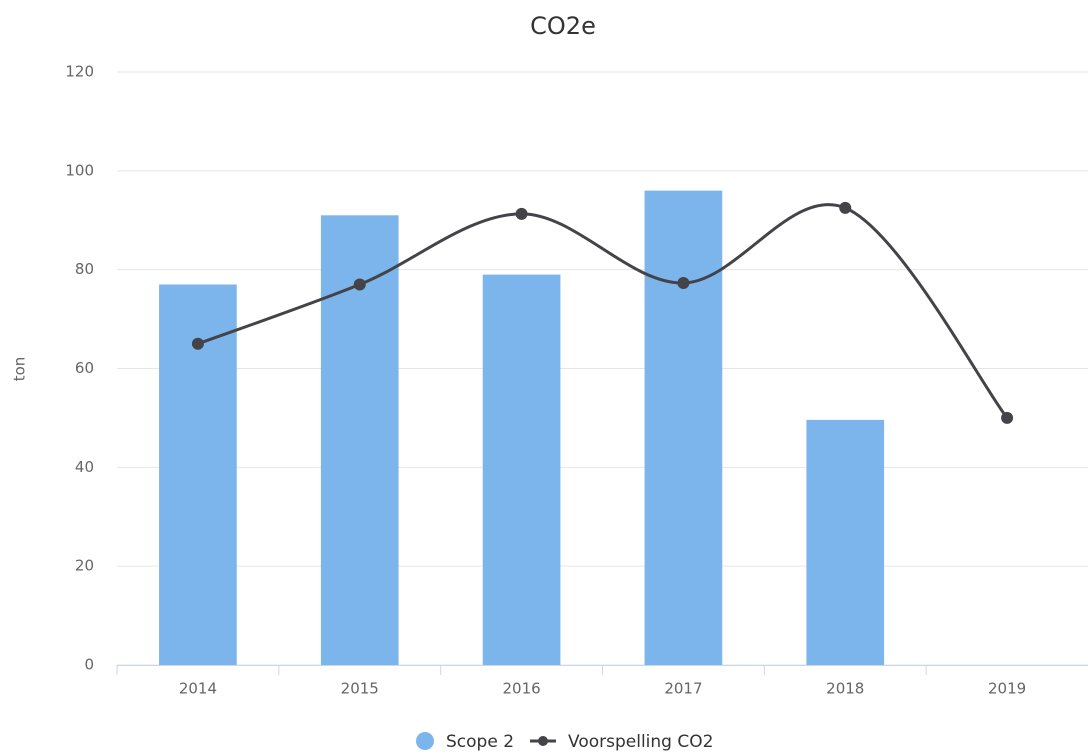 This screenshot has height=754, width=1088. Describe the element at coordinates (1007, 689) in the screenshot. I see `x-tick-label: 2019` at that location.